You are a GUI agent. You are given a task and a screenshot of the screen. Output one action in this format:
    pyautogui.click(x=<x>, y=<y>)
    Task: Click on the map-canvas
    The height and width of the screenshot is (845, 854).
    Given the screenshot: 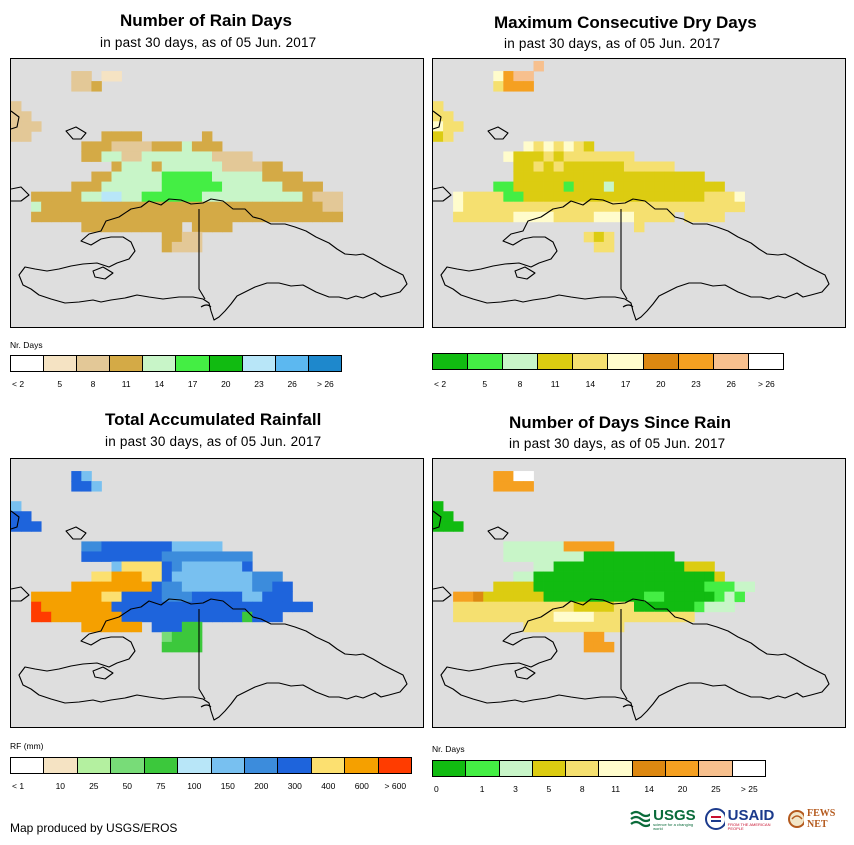 What is the action you would take?
    pyautogui.click(x=631, y=596)
    